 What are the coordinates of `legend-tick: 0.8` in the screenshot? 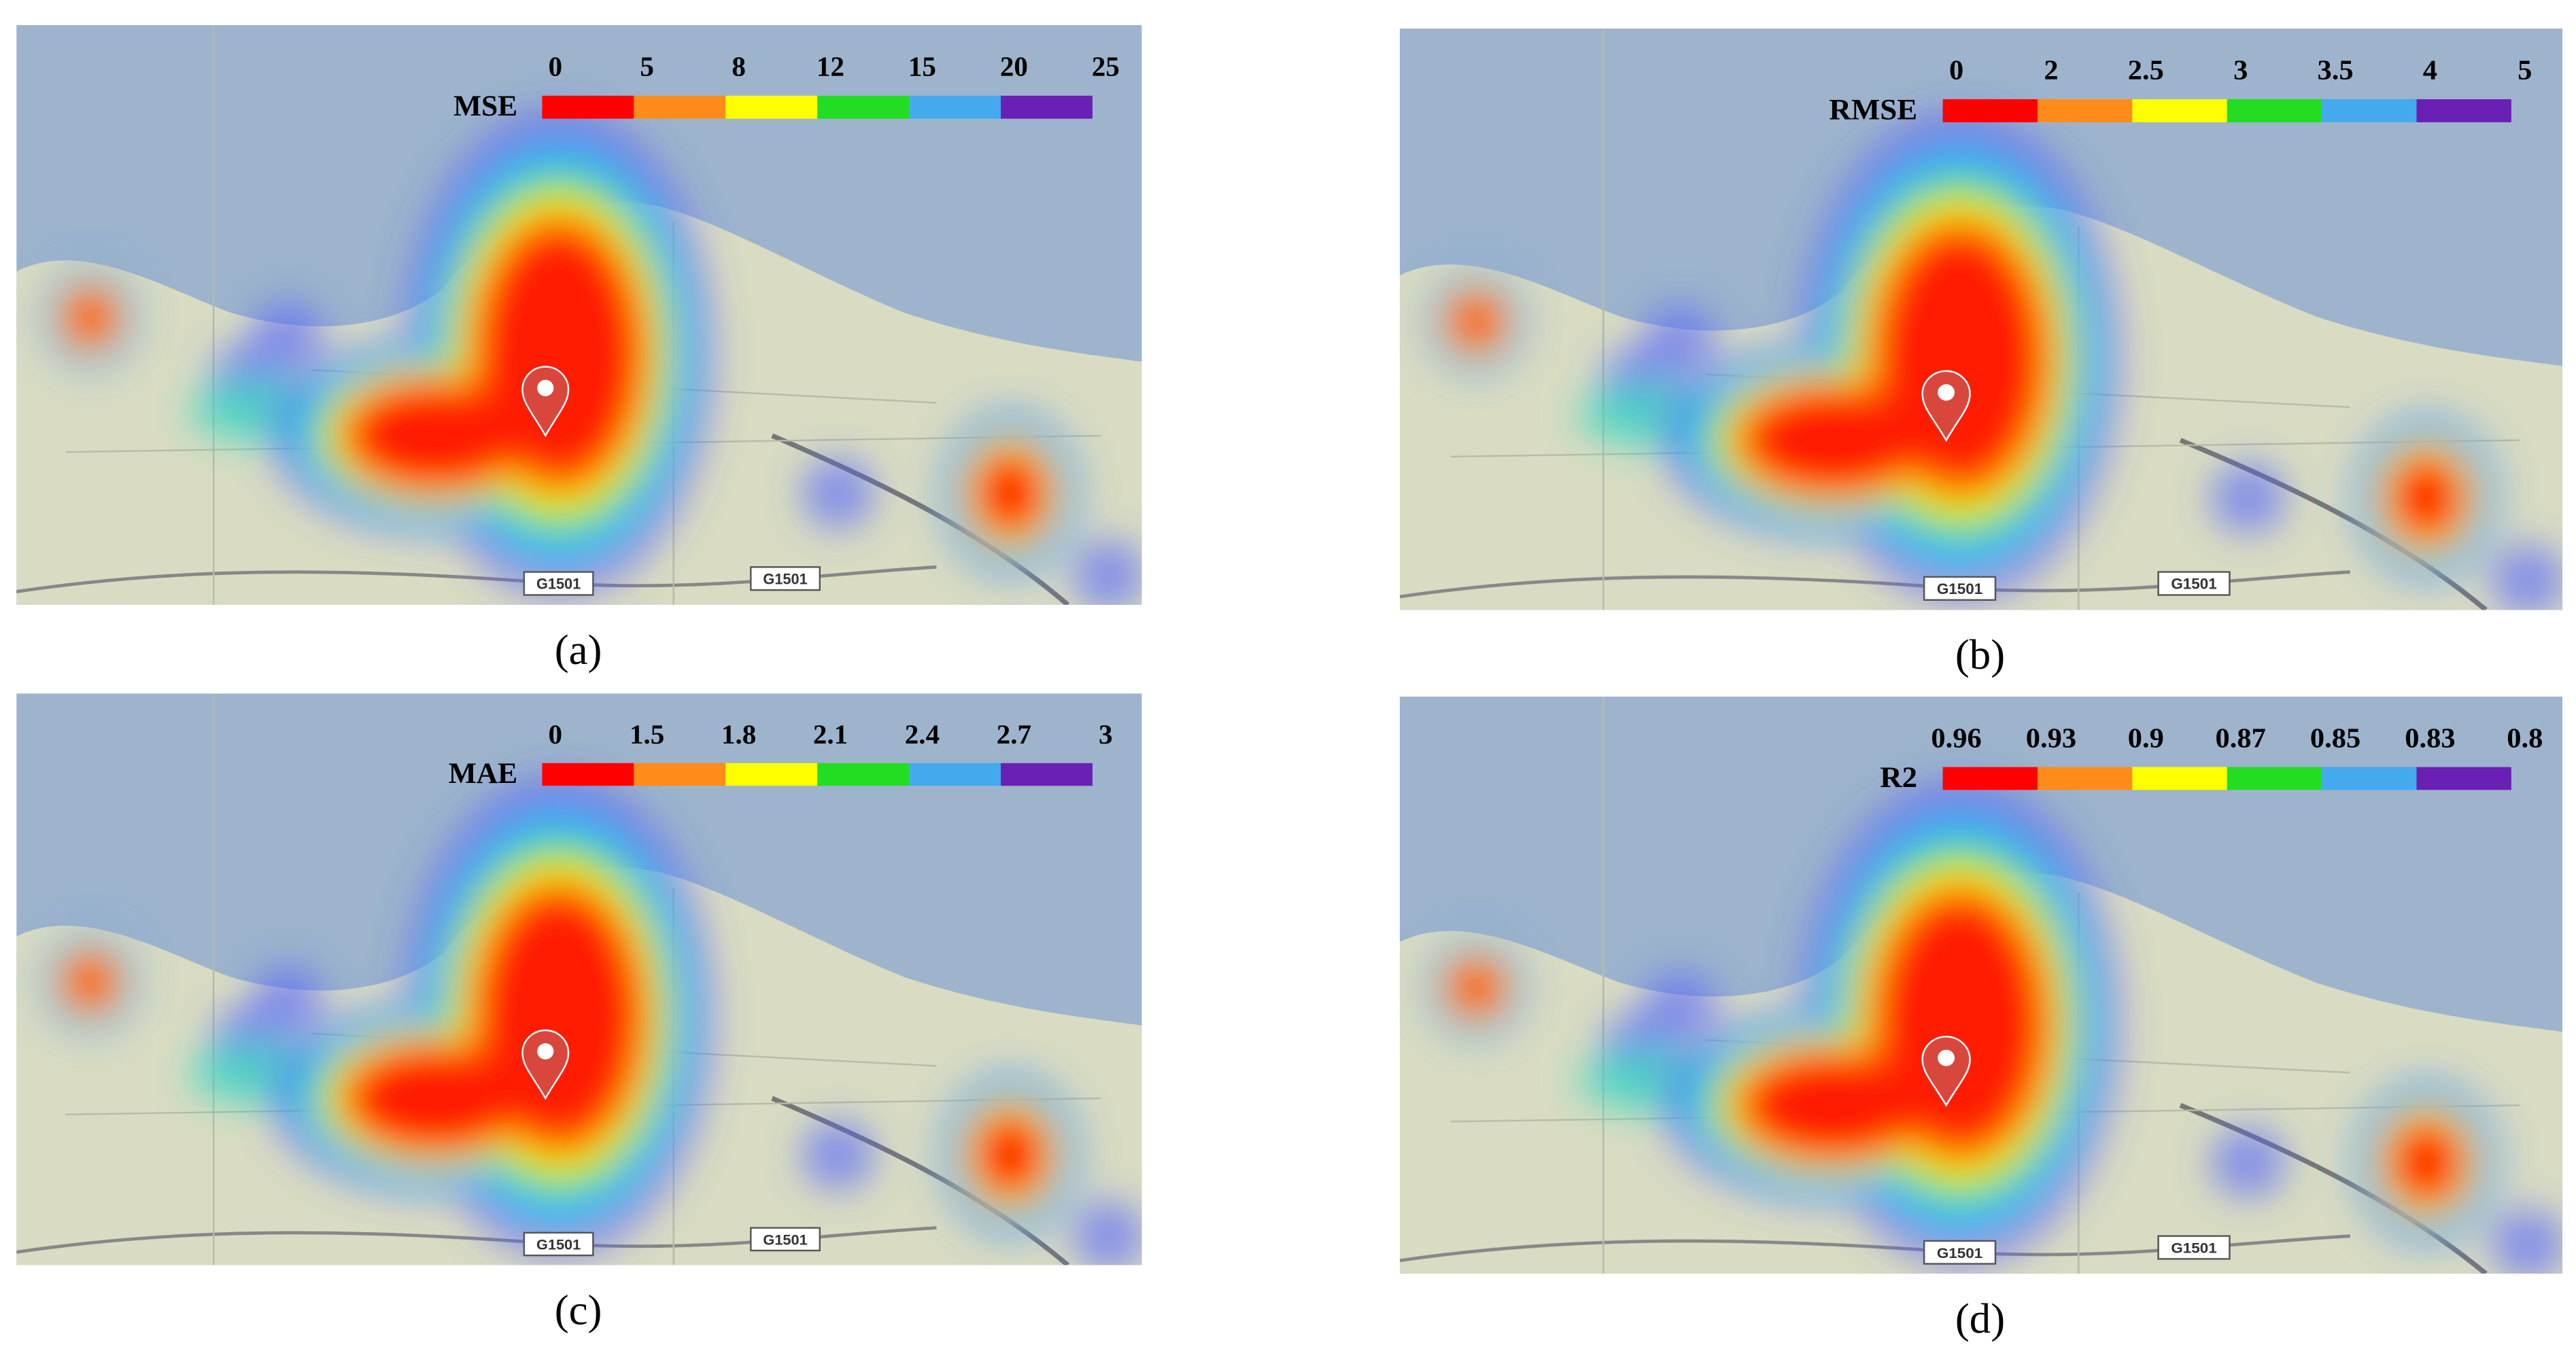 It's located at (2525, 738).